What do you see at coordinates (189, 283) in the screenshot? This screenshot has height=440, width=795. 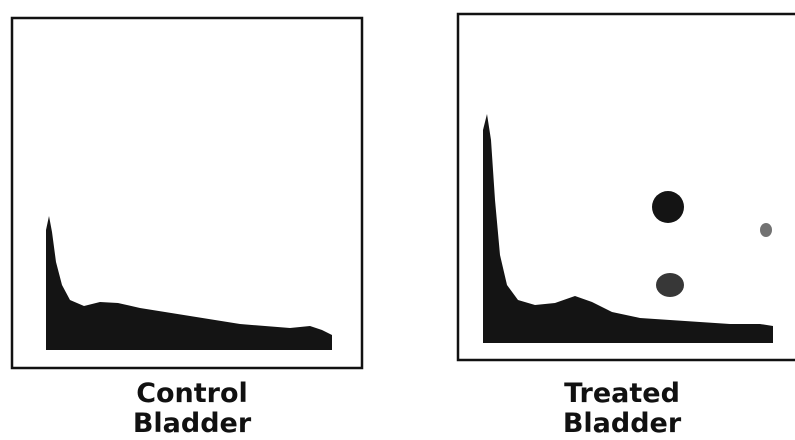 I see `histogram-shape` at bounding box center [189, 283].